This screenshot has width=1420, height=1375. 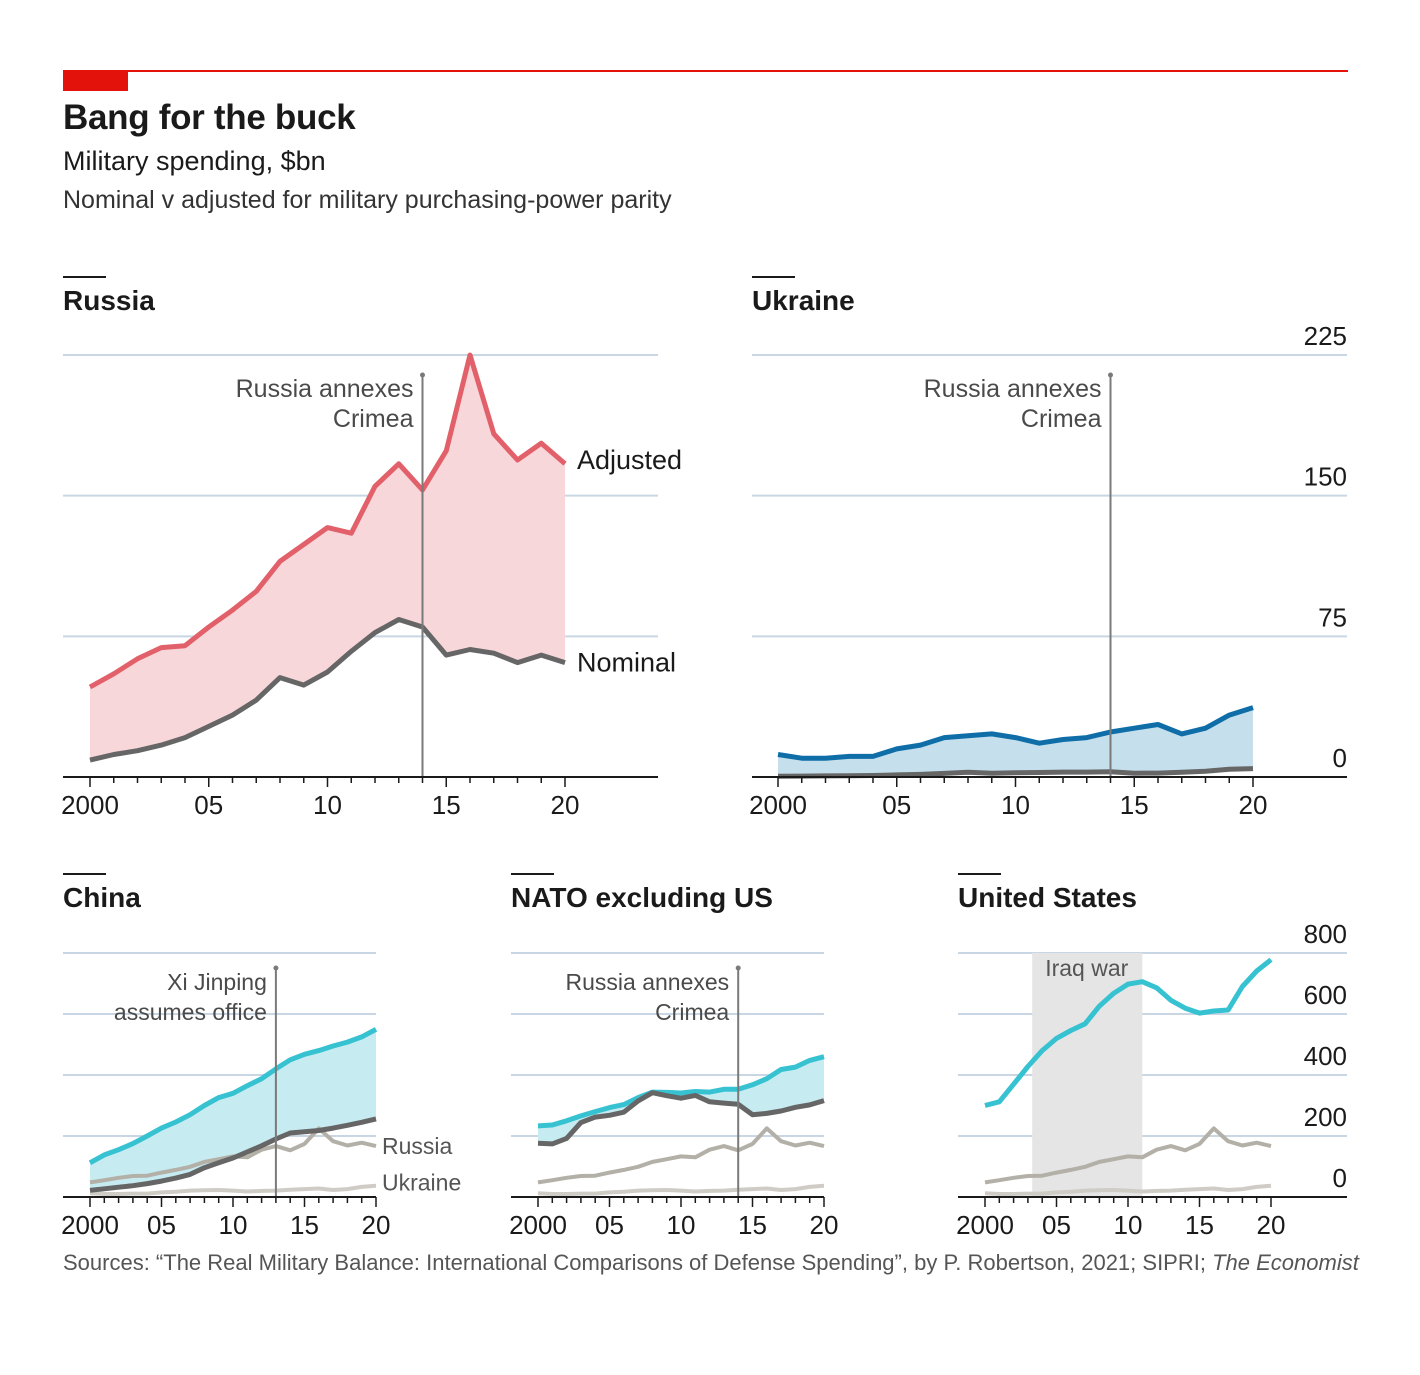 What do you see at coordinates (209, 117) in the screenshot?
I see `chart-title: Bang for the buck` at bounding box center [209, 117].